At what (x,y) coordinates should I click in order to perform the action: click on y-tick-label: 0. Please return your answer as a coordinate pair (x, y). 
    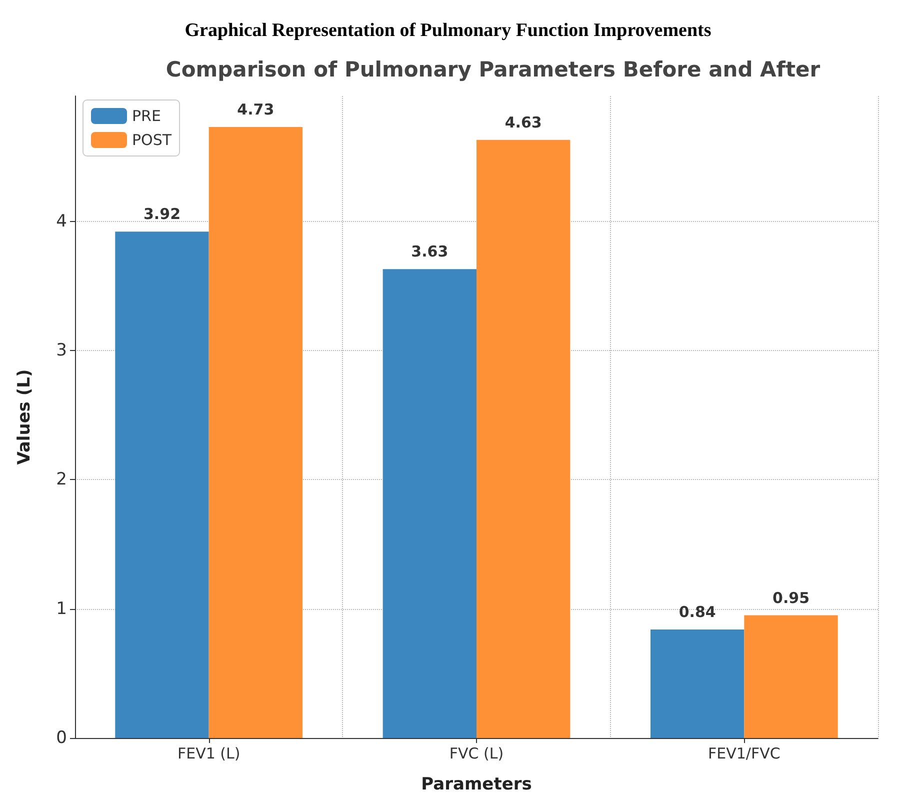
    Looking at the image, I should click on (61, 738).